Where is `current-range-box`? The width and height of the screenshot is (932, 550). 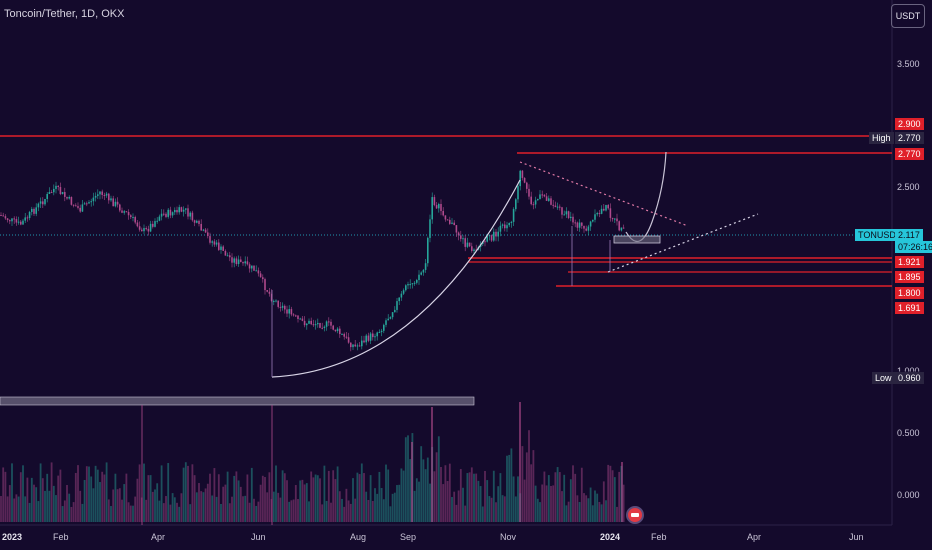 current-range-box is located at coordinates (637, 239).